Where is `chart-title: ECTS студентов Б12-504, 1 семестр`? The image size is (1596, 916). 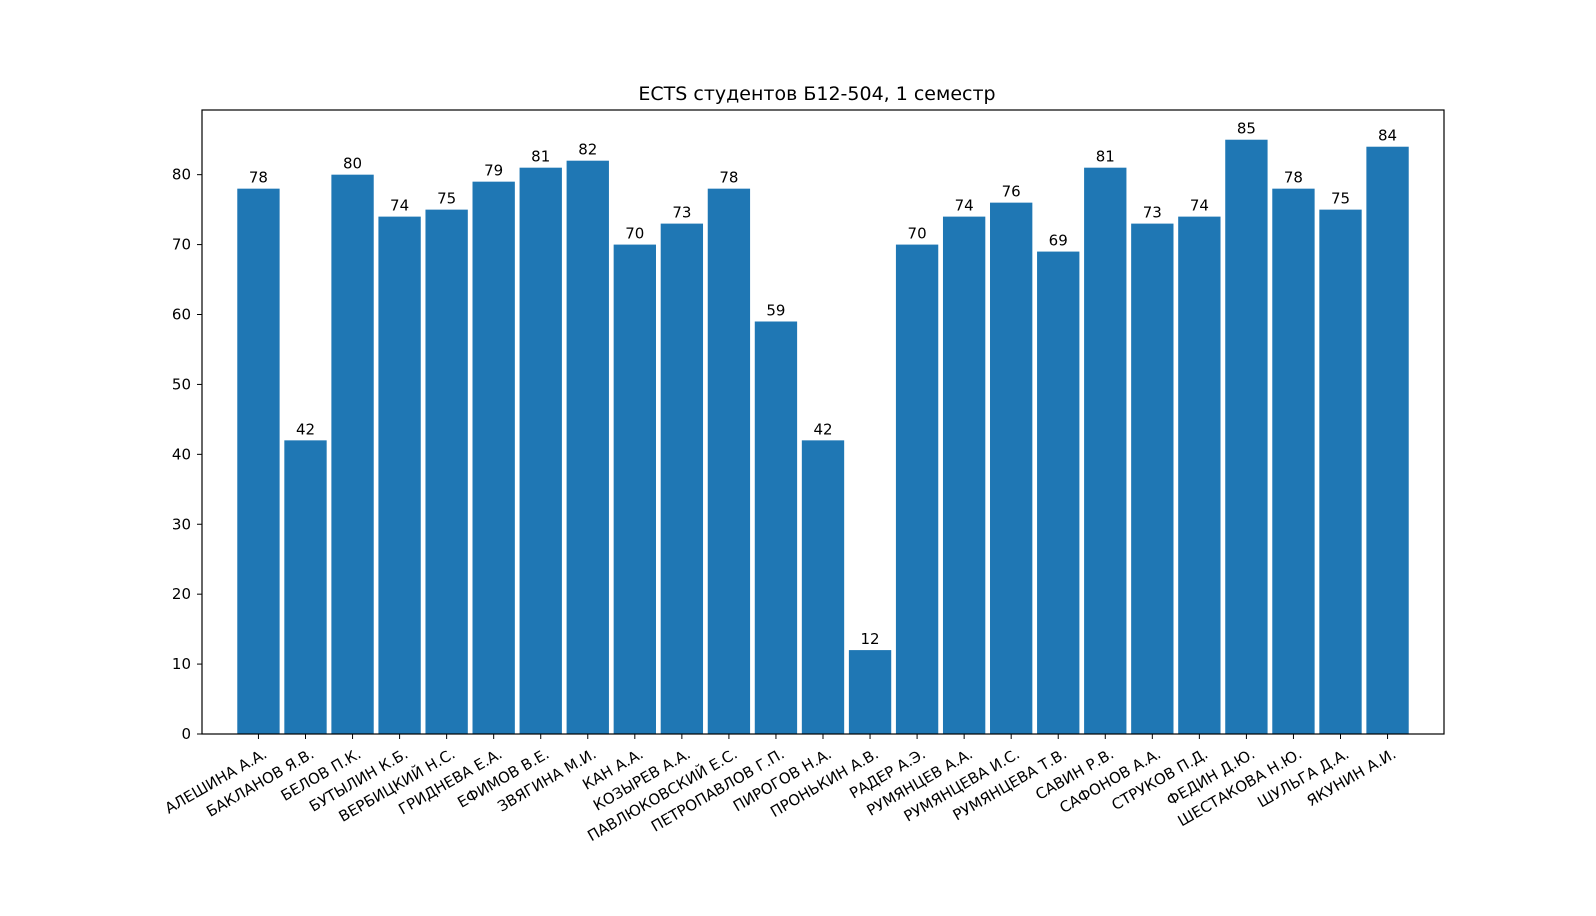 chart-title: ECTS студентов Б12-504, 1 семестр is located at coordinates (816, 94).